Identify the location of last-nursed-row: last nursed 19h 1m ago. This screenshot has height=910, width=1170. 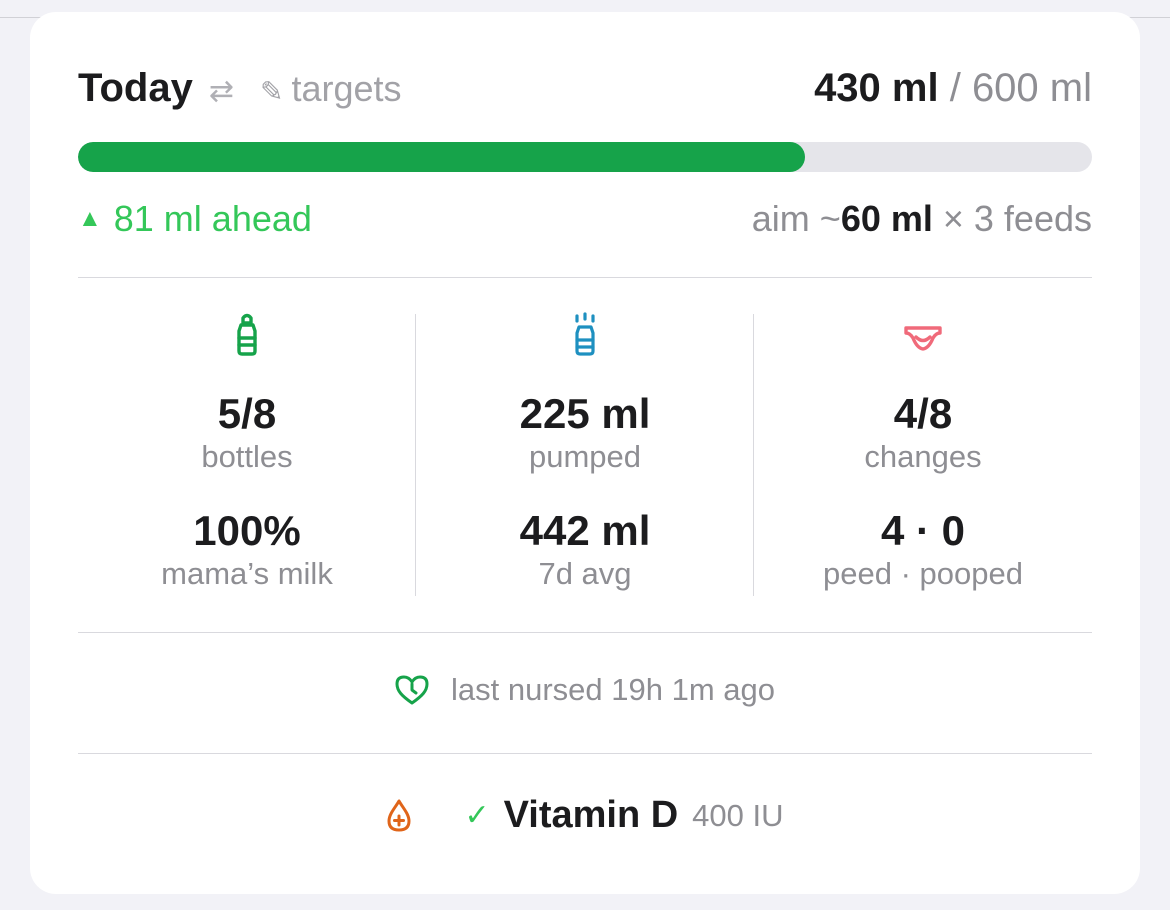
(585, 690).